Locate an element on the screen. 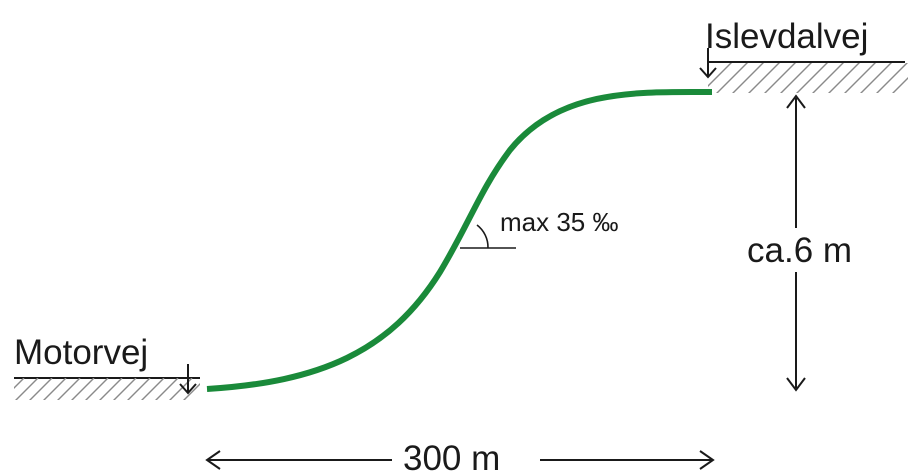 This screenshot has height=473, width=911. left-road-label: Motorvej is located at coordinates (81, 352).